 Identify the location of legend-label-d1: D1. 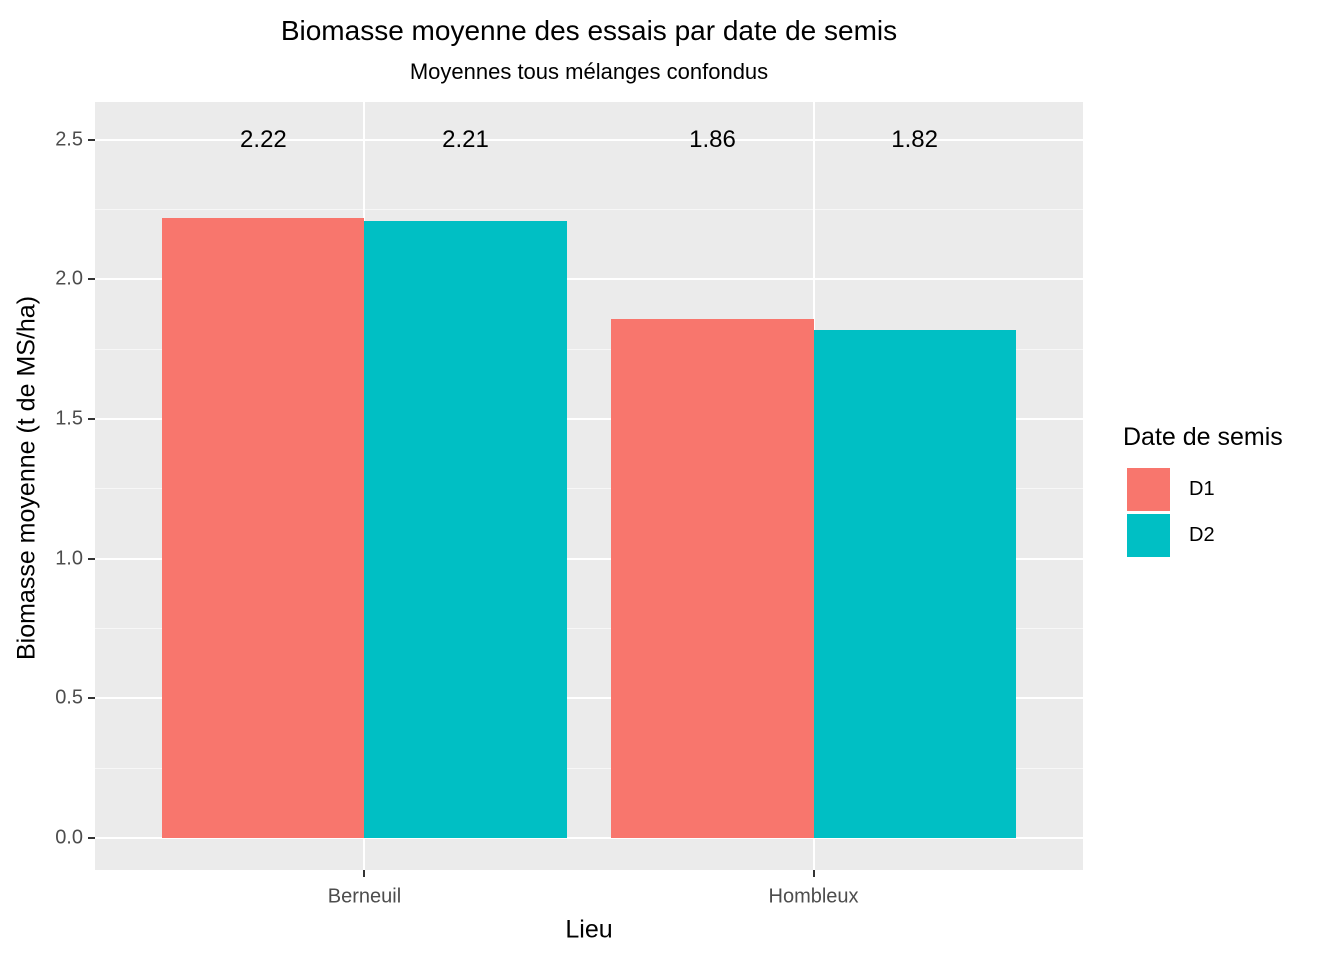
(1202, 489).